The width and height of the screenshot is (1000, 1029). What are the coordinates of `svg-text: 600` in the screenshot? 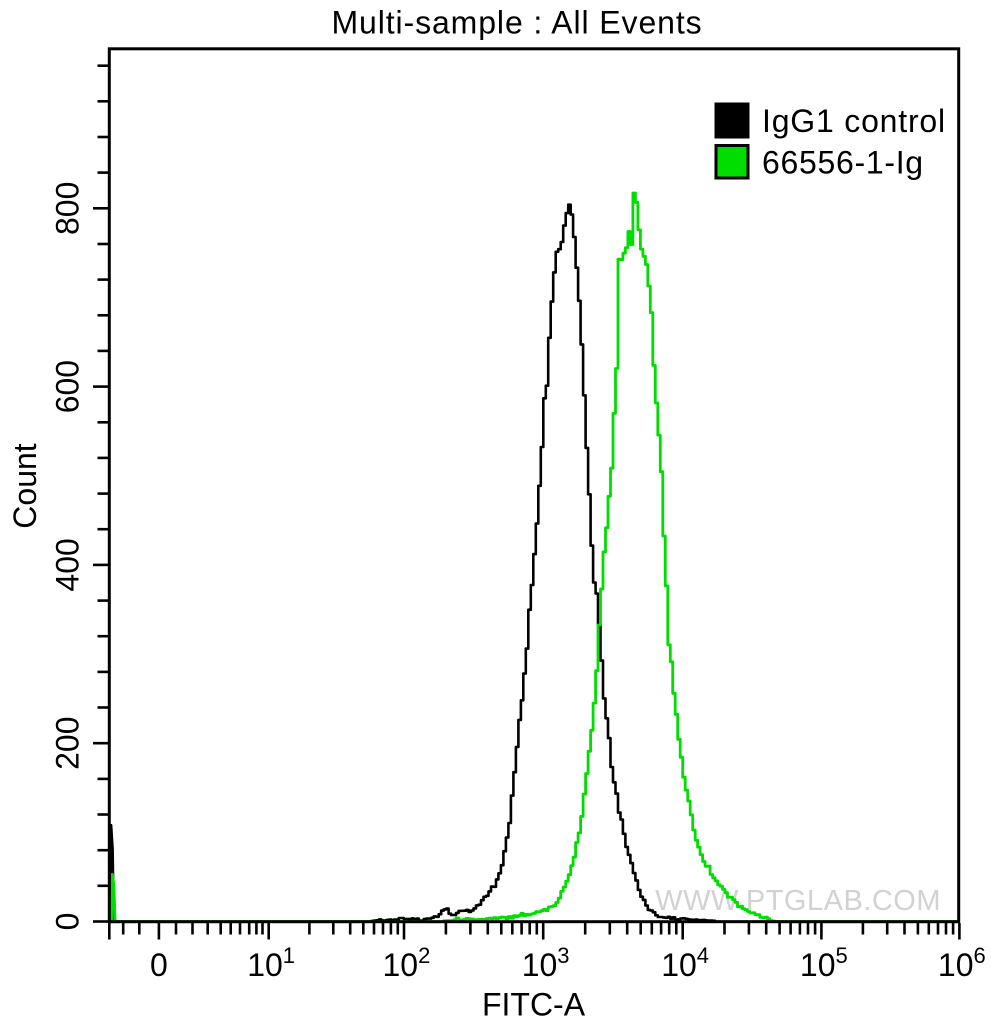 It's located at (68, 386).